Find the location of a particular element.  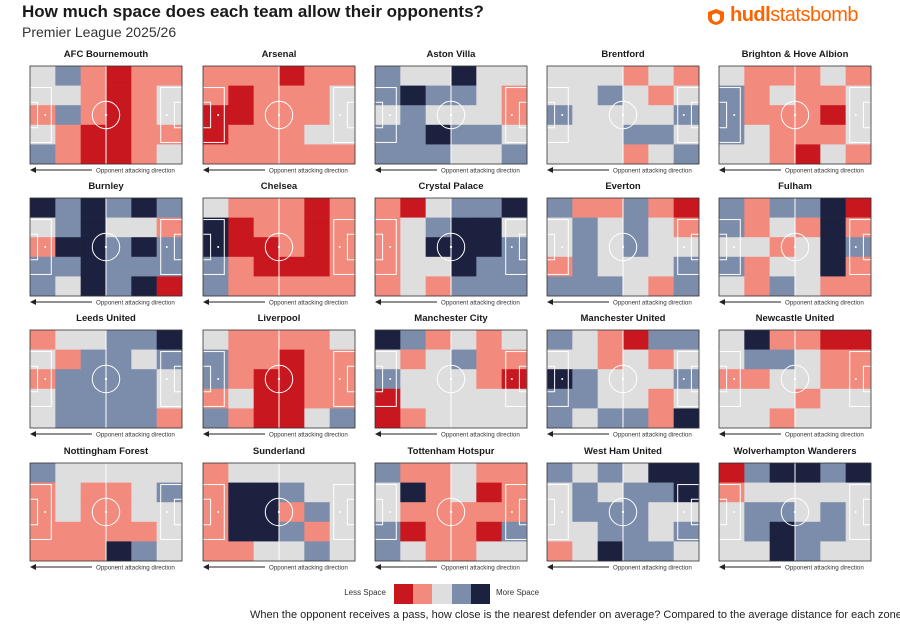

team-name: Aston Villa is located at coordinates (452, 54).